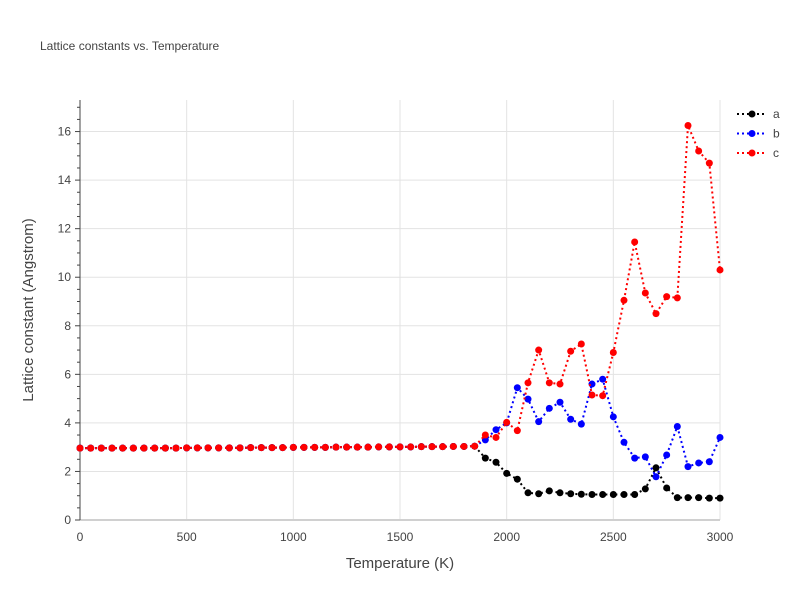  Describe the element at coordinates (613, 537) in the screenshot. I see `x-tick-label: 2500` at that location.